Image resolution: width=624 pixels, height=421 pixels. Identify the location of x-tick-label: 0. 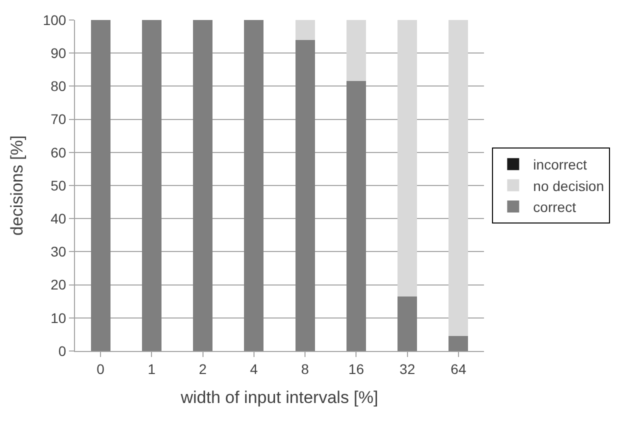
(100, 368).